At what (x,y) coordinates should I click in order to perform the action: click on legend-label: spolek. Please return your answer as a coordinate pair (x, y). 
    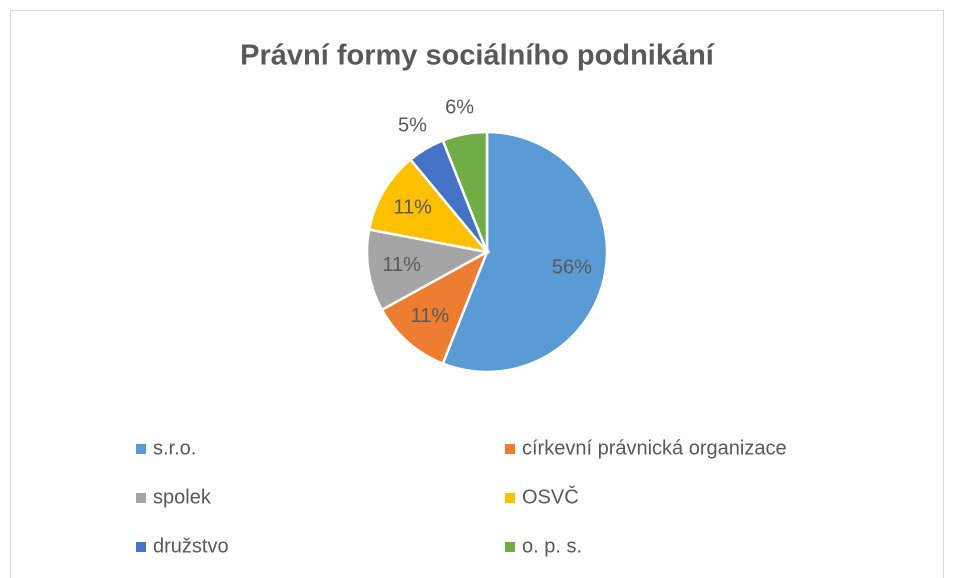
    Looking at the image, I should click on (182, 497).